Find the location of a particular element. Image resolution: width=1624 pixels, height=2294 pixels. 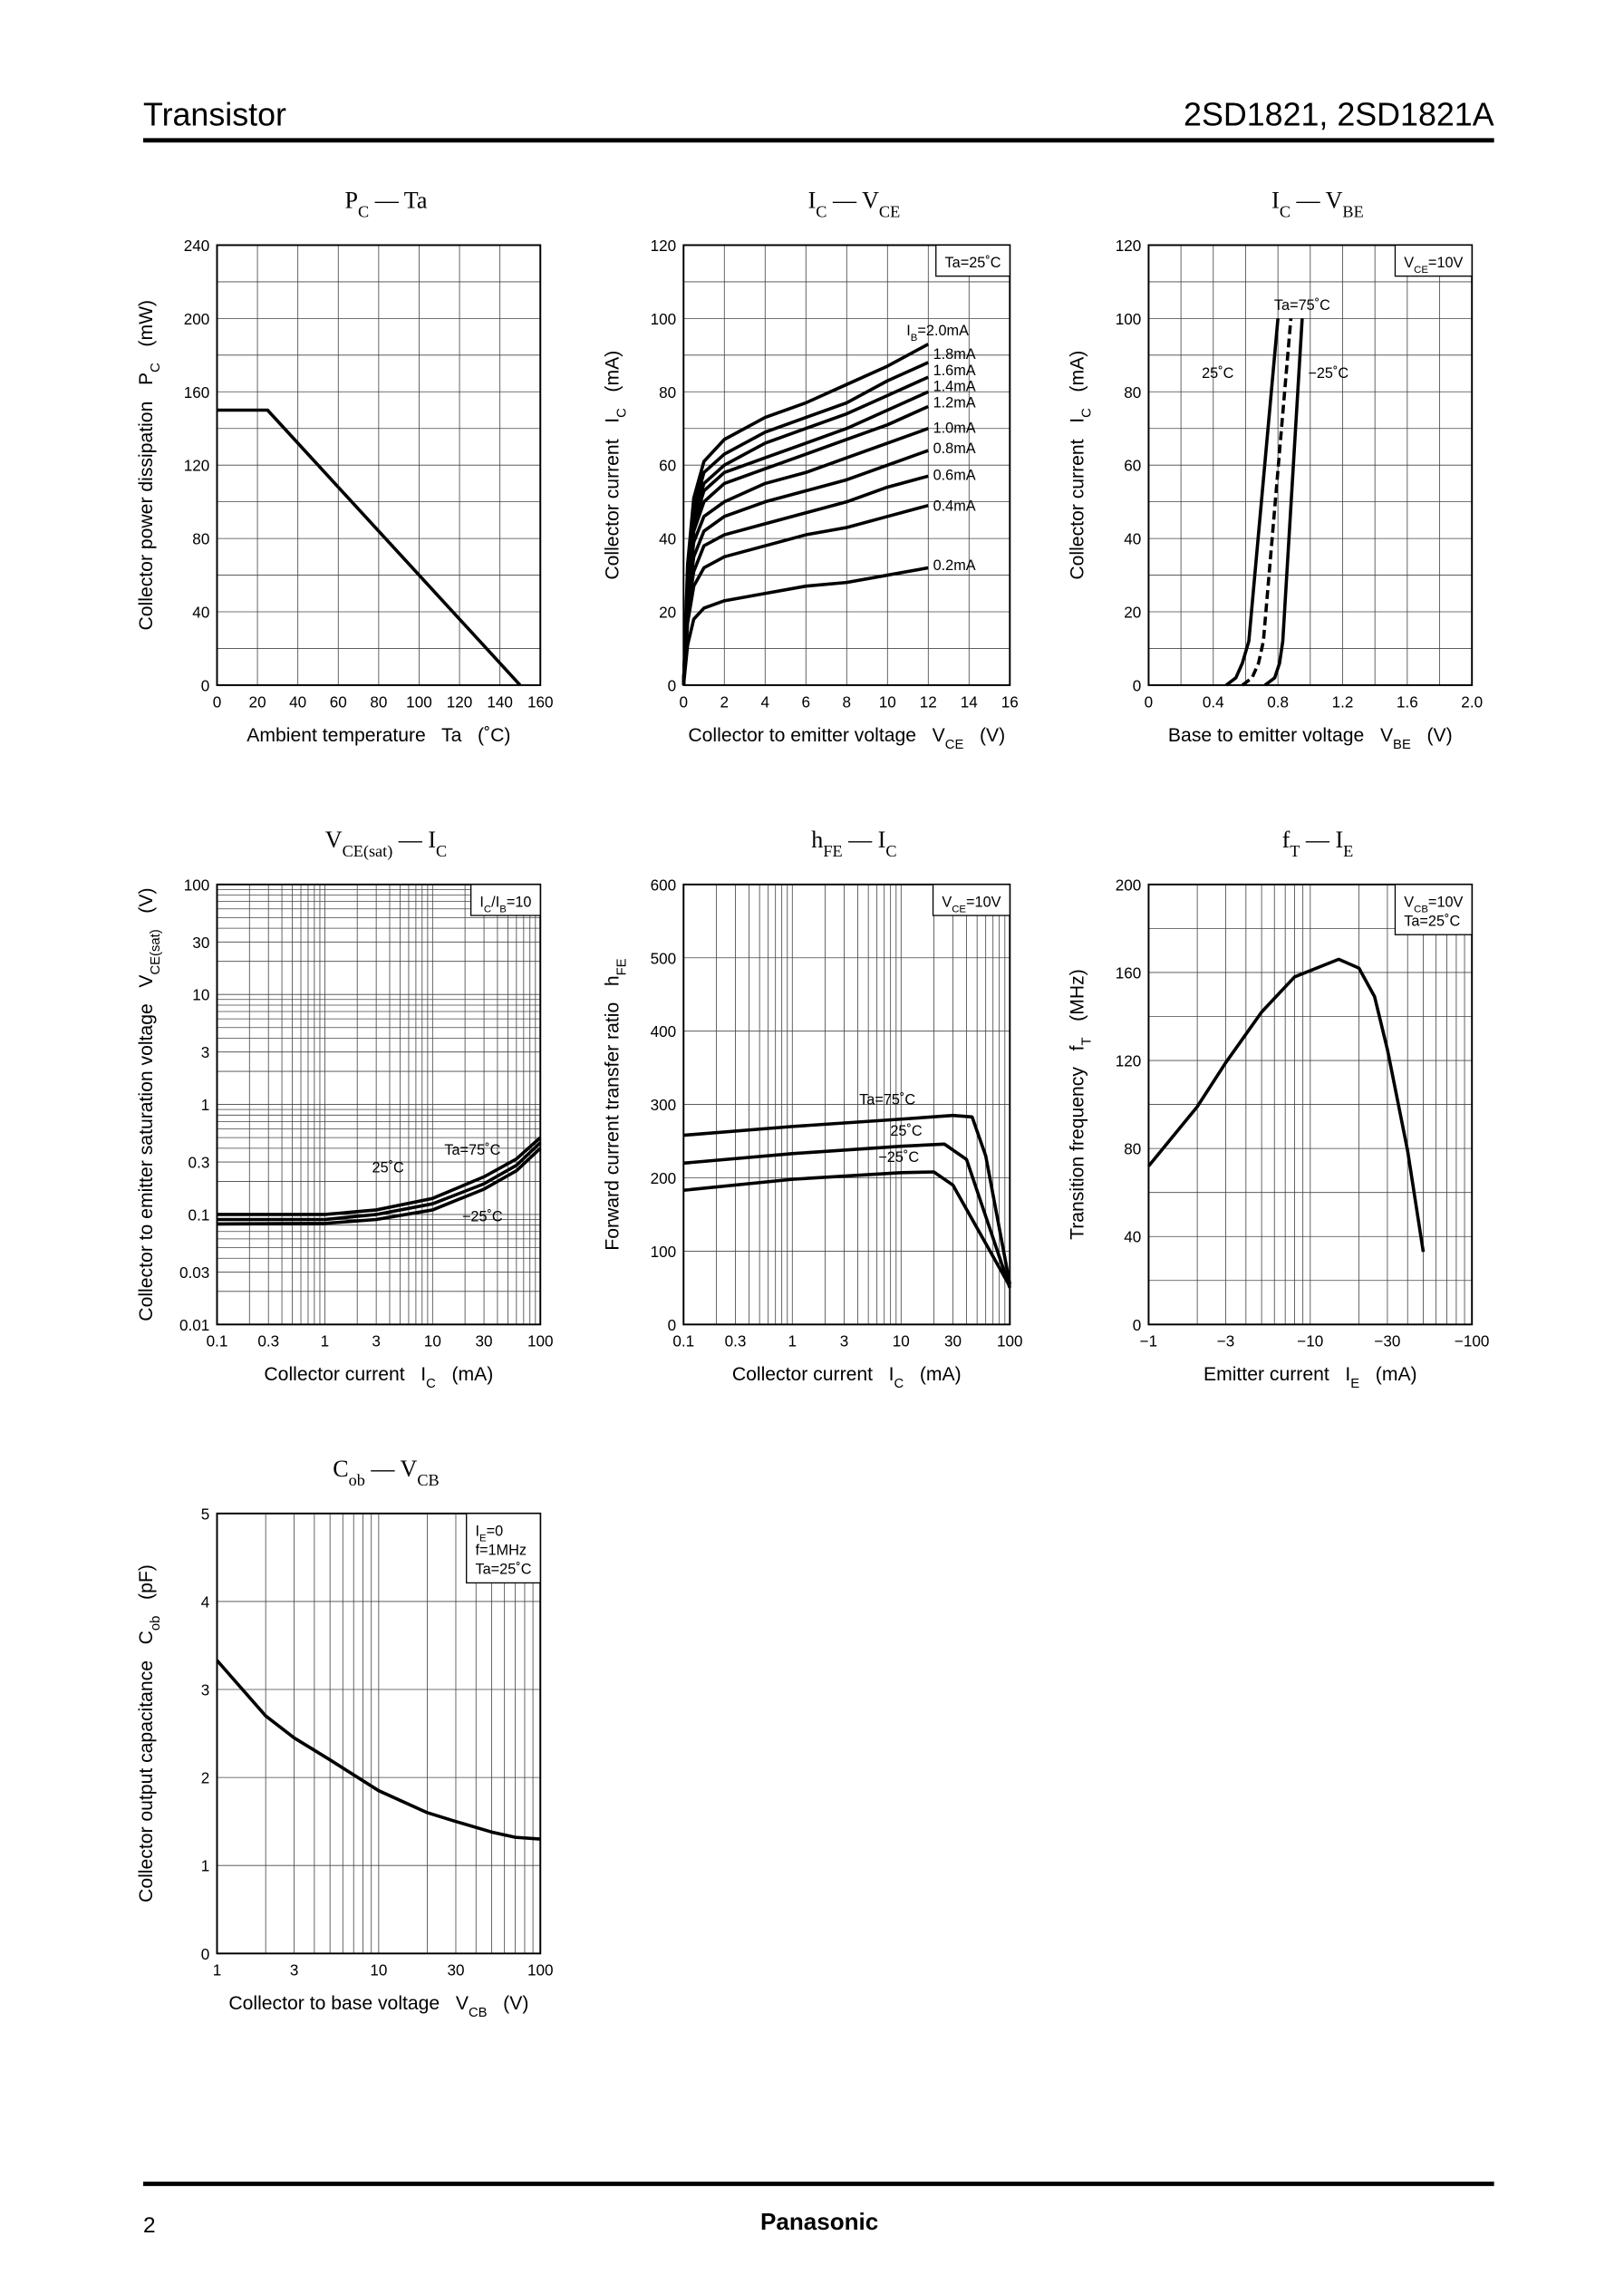

text-run: h is located at coordinates (817, 840).